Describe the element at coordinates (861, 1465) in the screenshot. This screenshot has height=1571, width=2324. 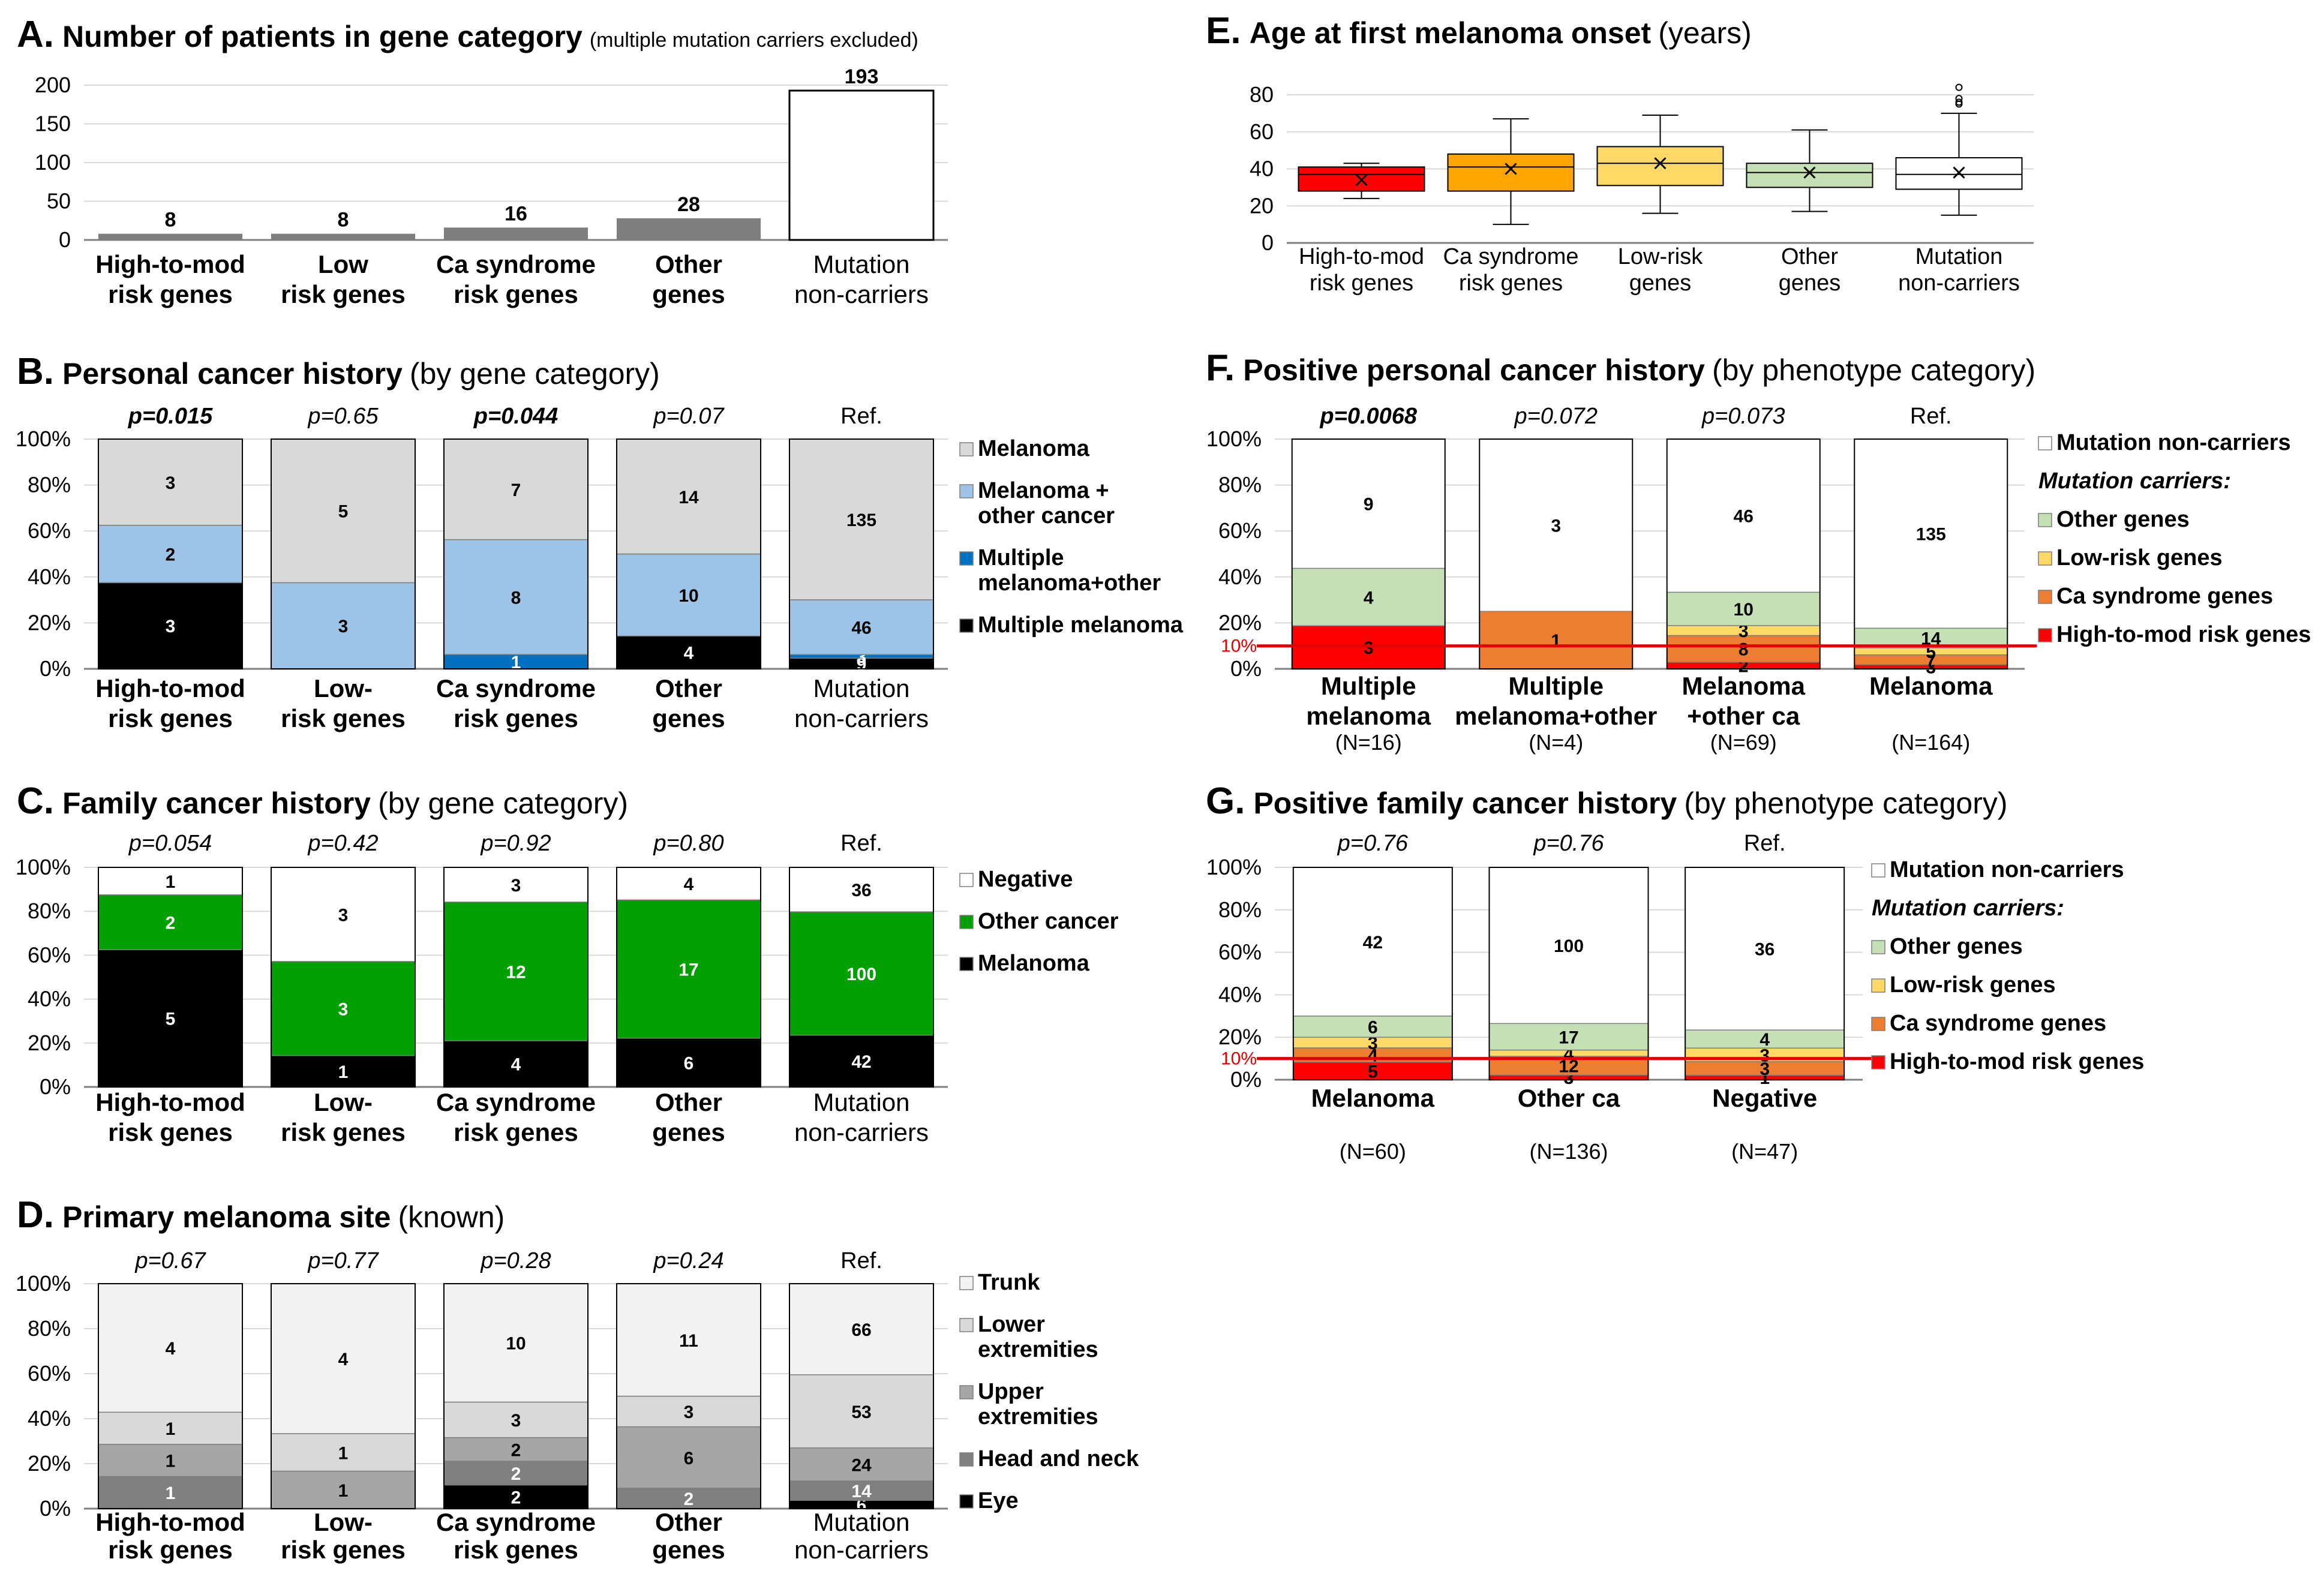
I see `data-label: 24` at that location.